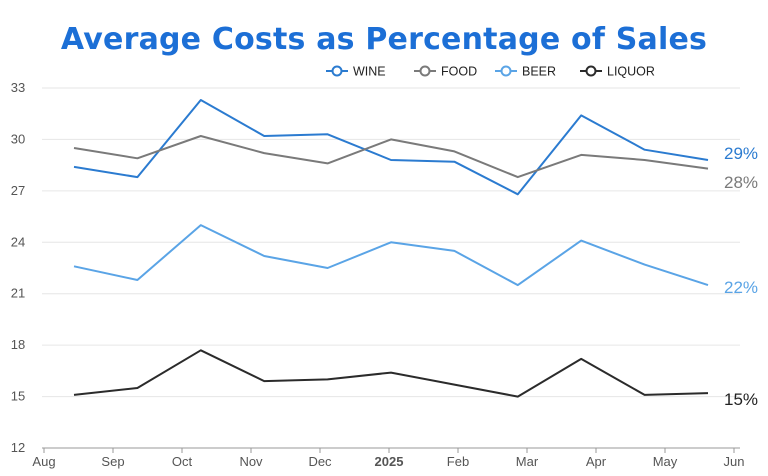  I want to click on legend-label: WINE, so click(369, 72).